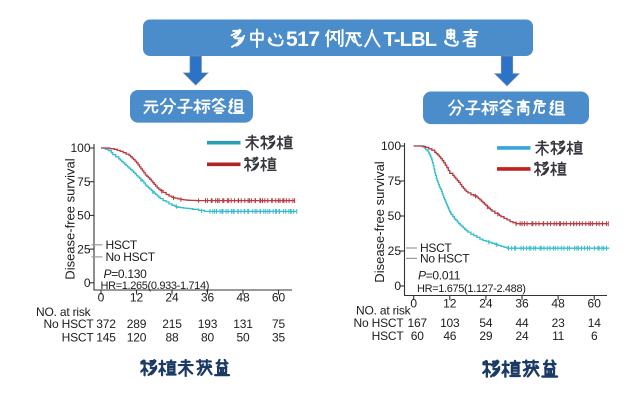 The height and width of the screenshot is (405, 631). Describe the element at coordinates (558, 336) in the screenshot. I see `svg-text: 11` at that location.